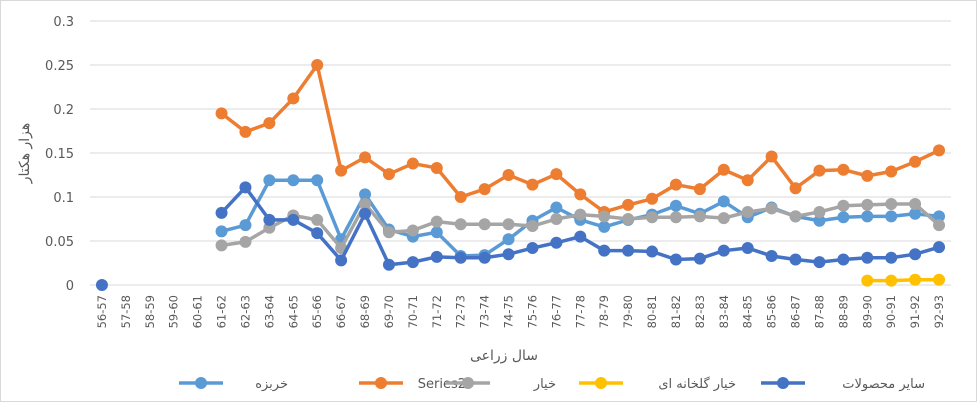 The width and height of the screenshot is (977, 402). What do you see at coordinates (293, 311) in the screenshot?
I see `x-tick-label: 64-65` at bounding box center [293, 311].